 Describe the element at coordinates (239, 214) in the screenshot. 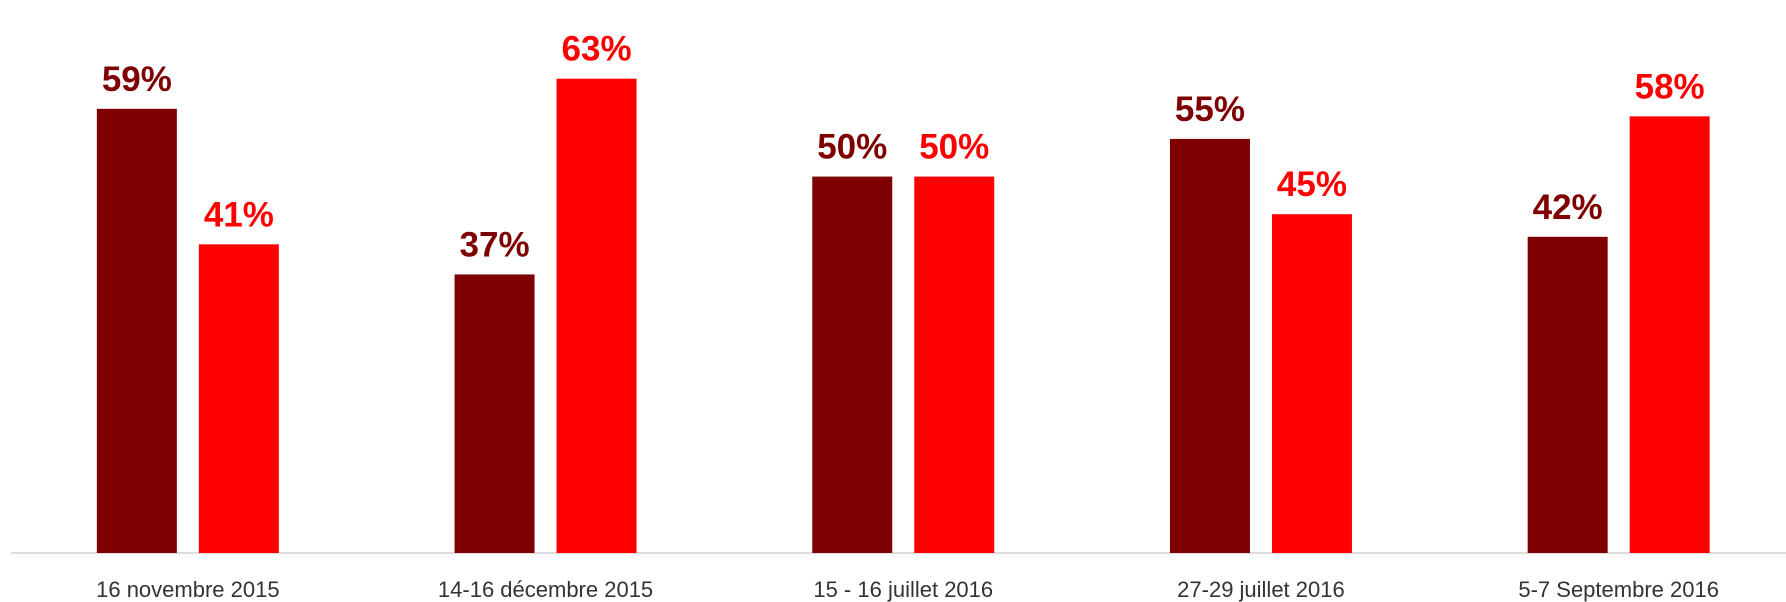

I see `data-label: 41%` at that location.